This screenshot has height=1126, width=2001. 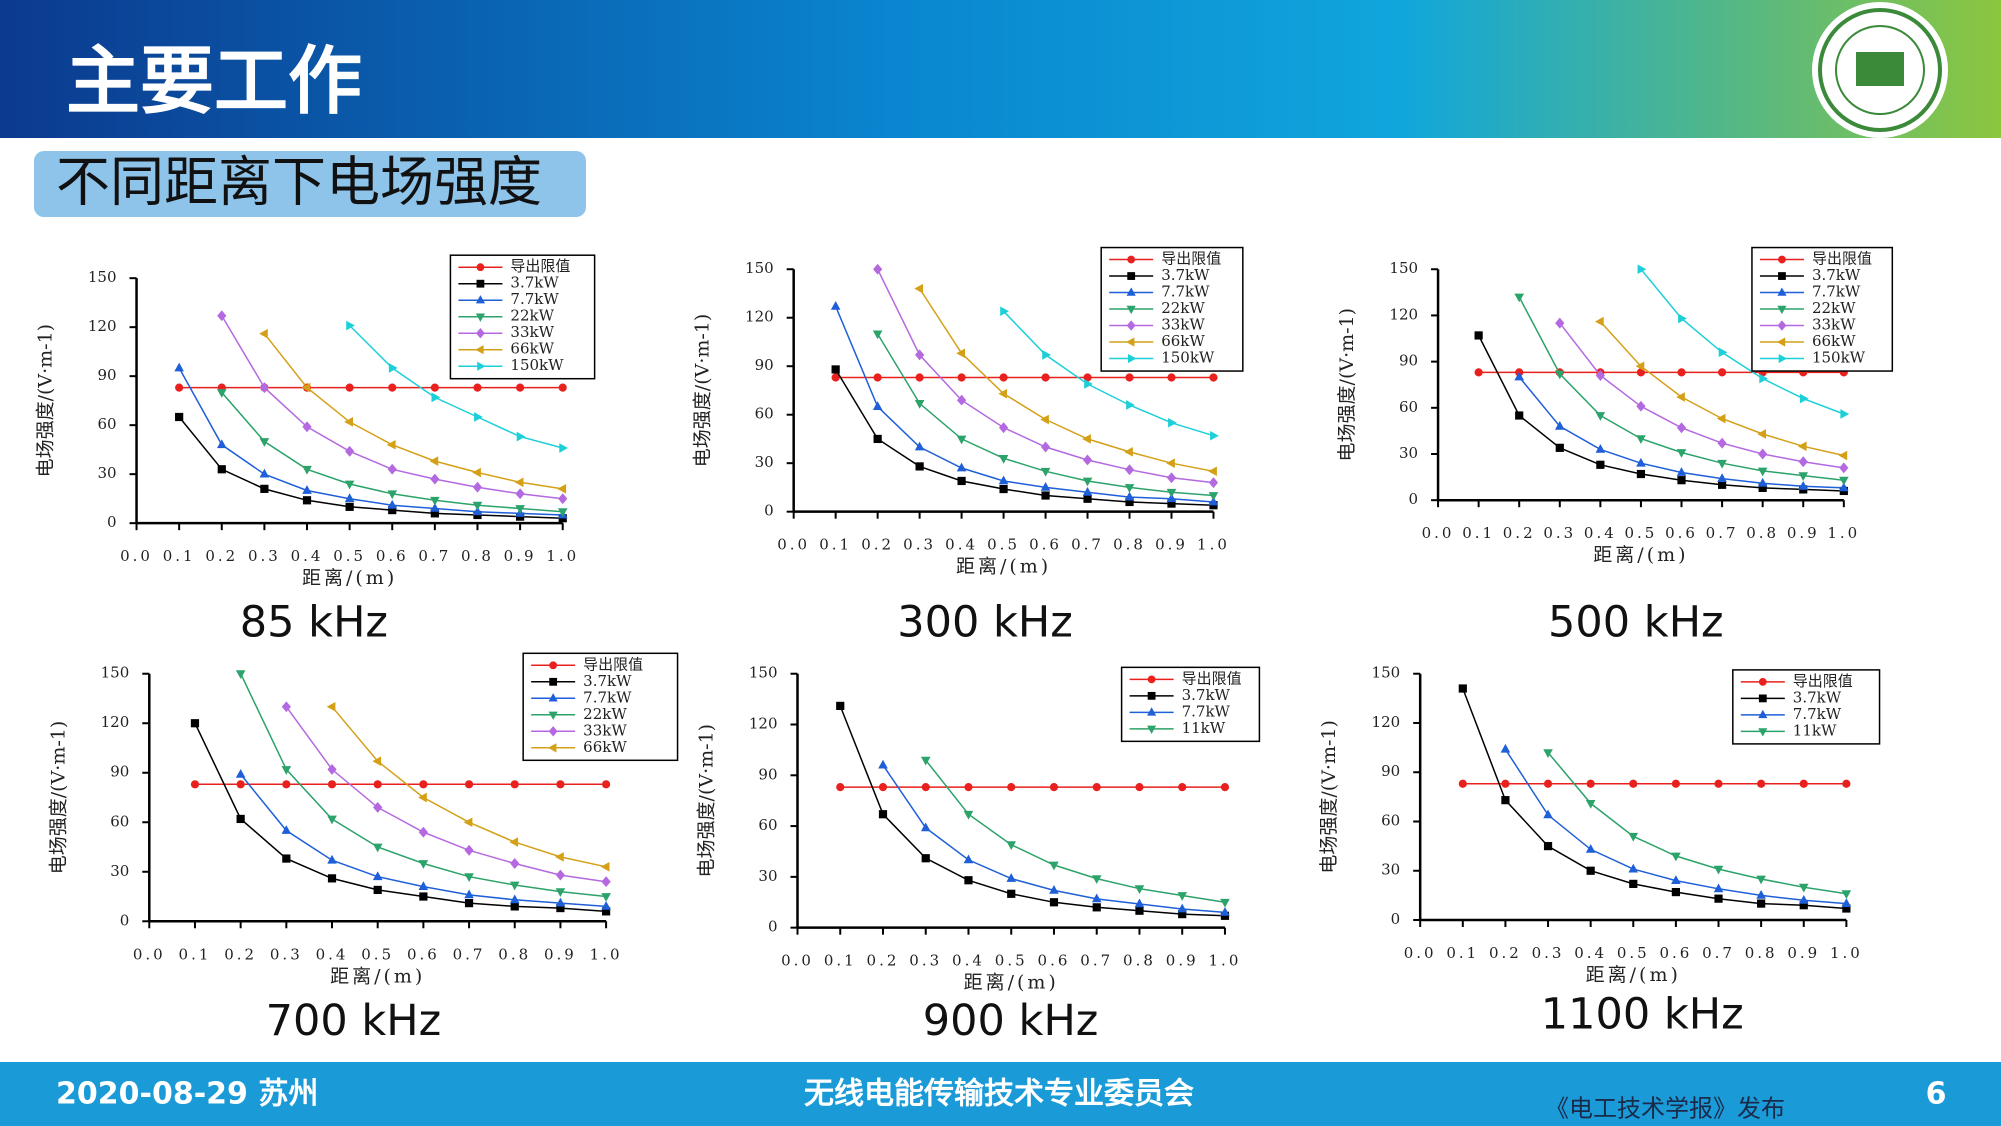 I want to click on chart-caption: 85 kHz, so click(x=314, y=623).